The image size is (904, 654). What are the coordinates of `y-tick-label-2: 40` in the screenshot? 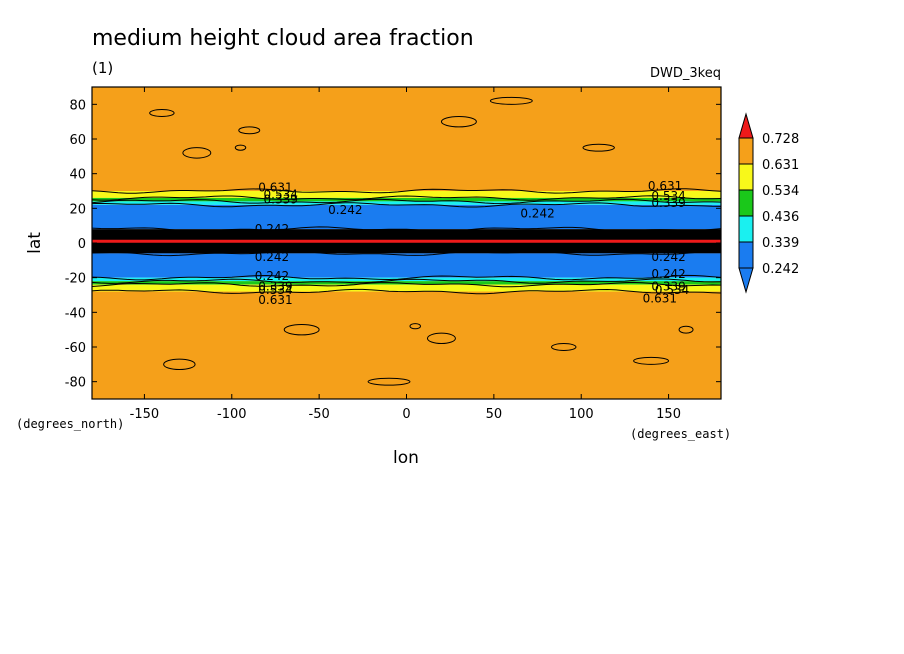 It's located at (77, 175).